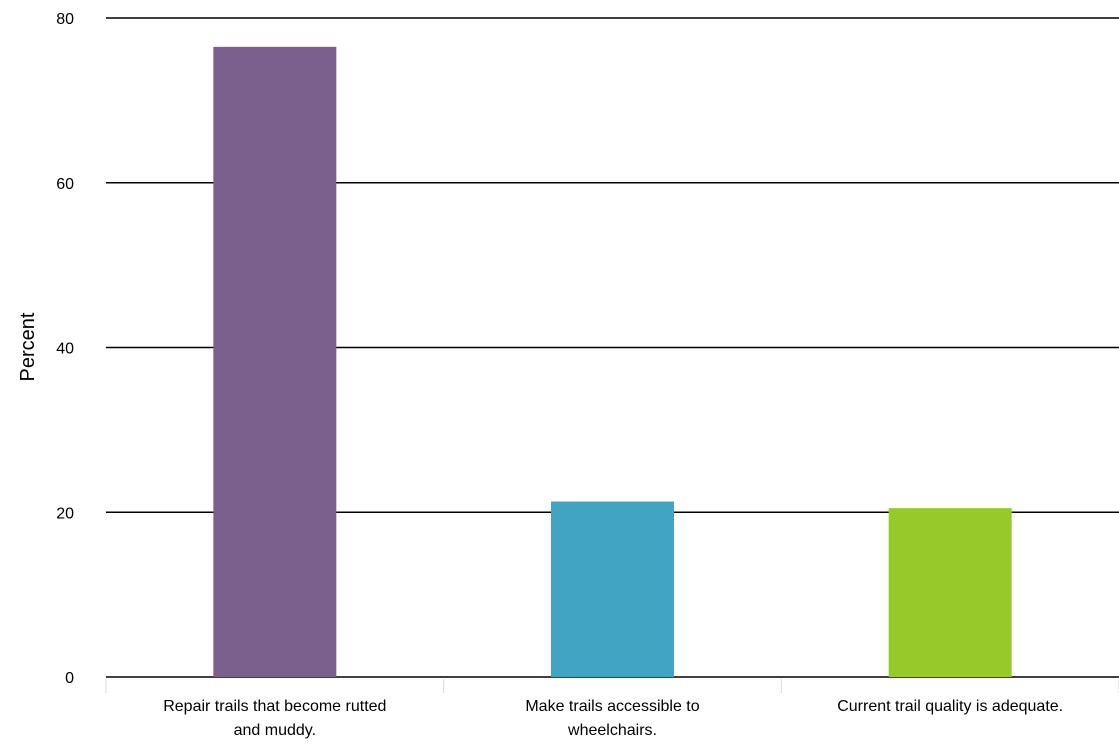  I want to click on x-category-label: and muddy., so click(275, 730).